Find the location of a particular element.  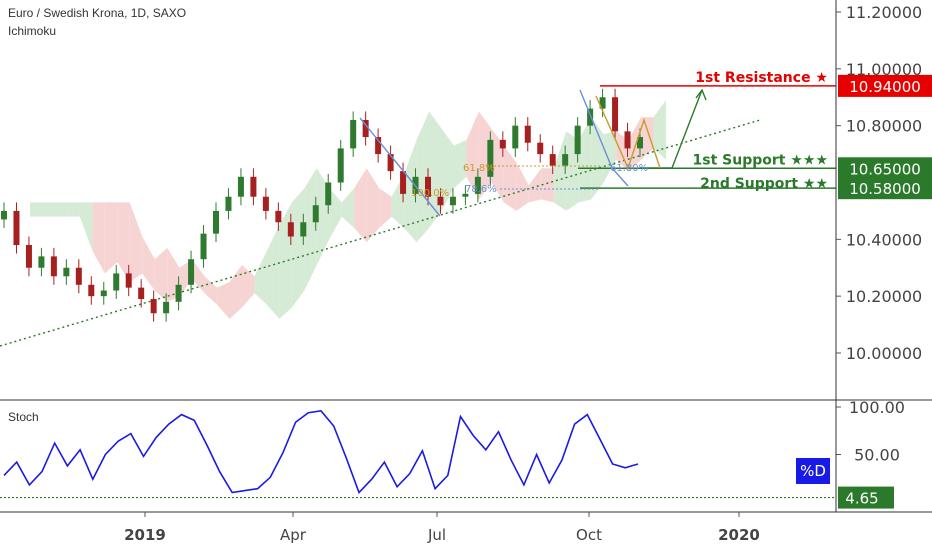

fib-annotation: 100.0% is located at coordinates (430, 193).